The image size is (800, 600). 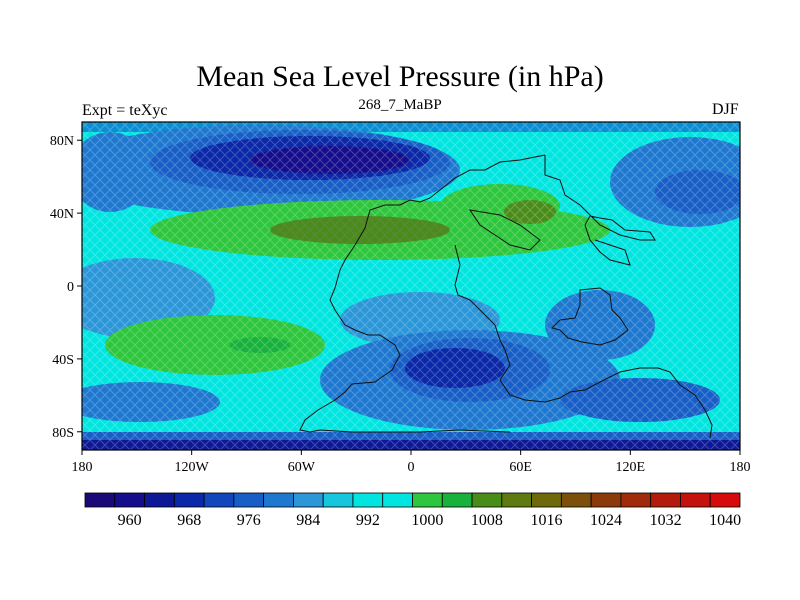 I want to click on latitude-axis: 80N 40N 0 40S 80S, so click(x=66, y=287).